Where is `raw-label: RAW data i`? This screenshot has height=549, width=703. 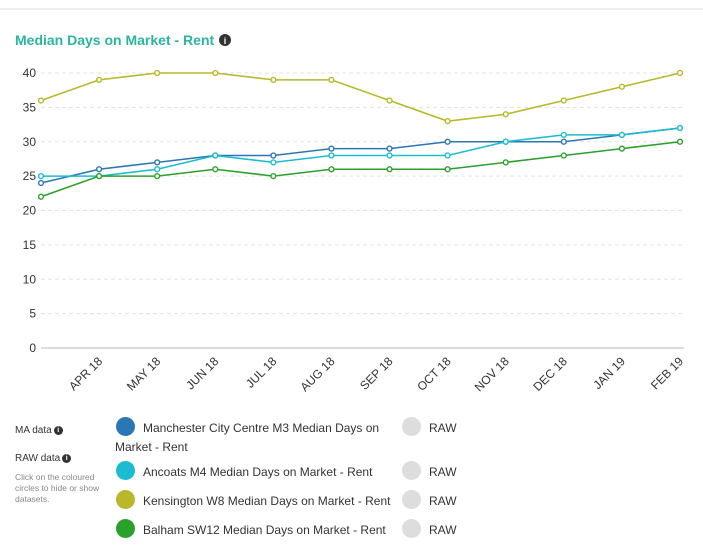 raw-label: RAW data i is located at coordinates (43, 458).